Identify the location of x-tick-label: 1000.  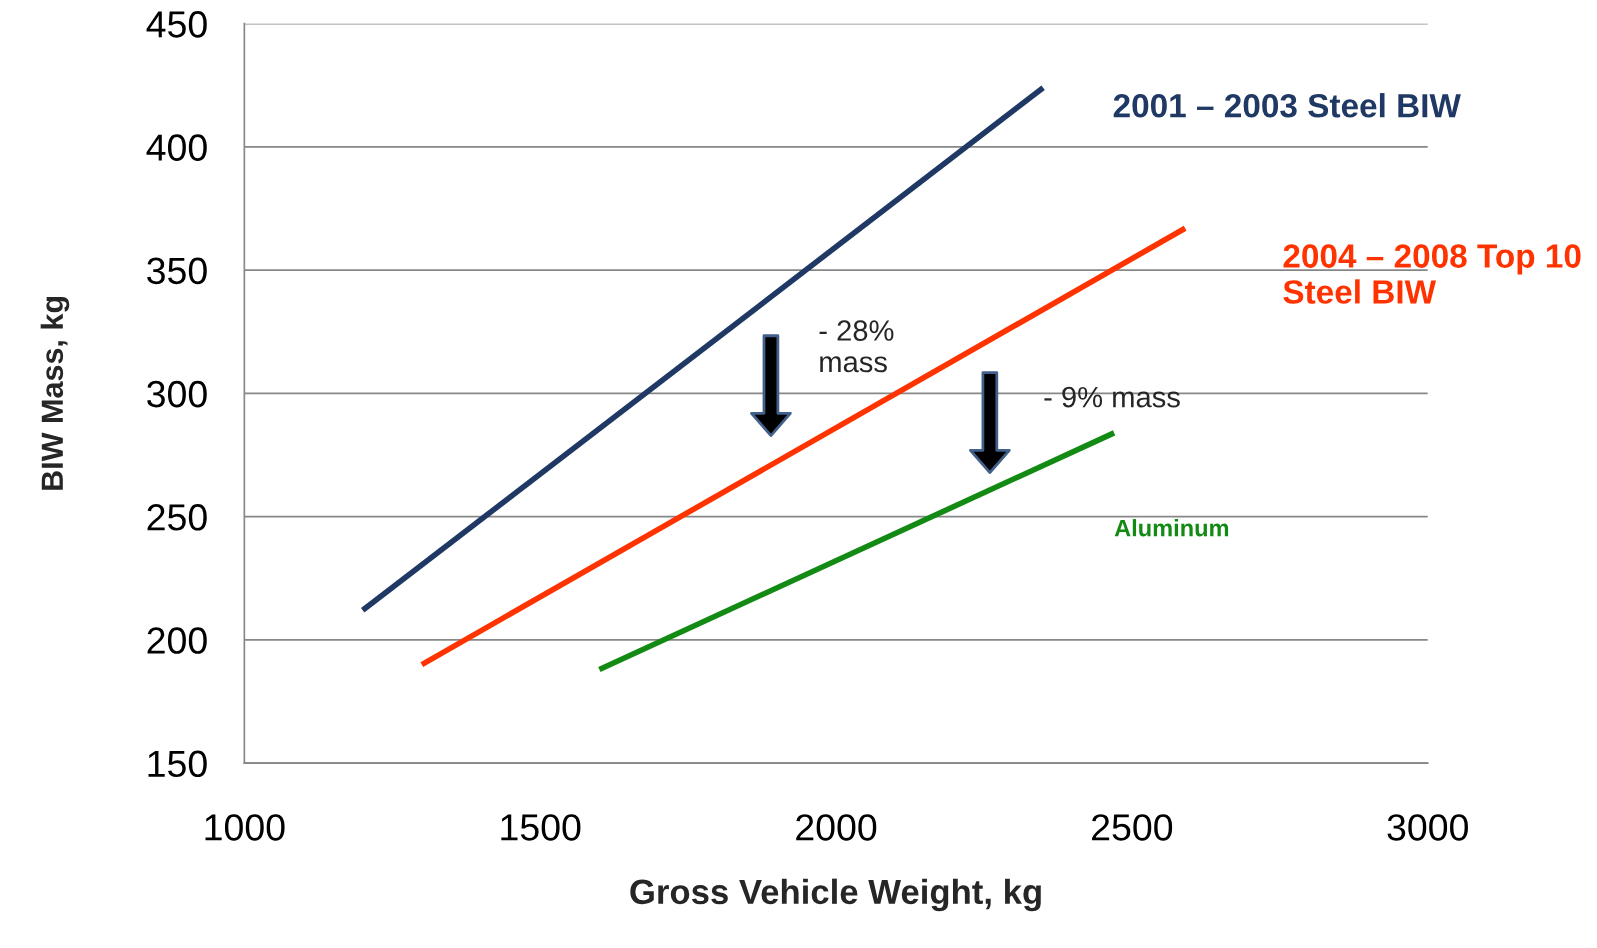
(245, 827).